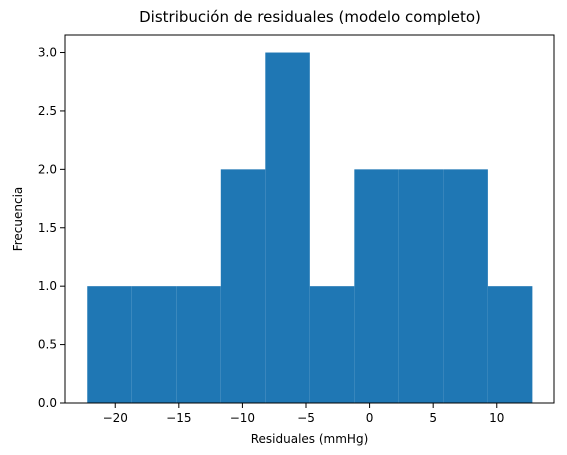 This screenshot has height=455, width=567. What do you see at coordinates (47, 403) in the screenshot?
I see `y-tick-label: 0.0` at bounding box center [47, 403].